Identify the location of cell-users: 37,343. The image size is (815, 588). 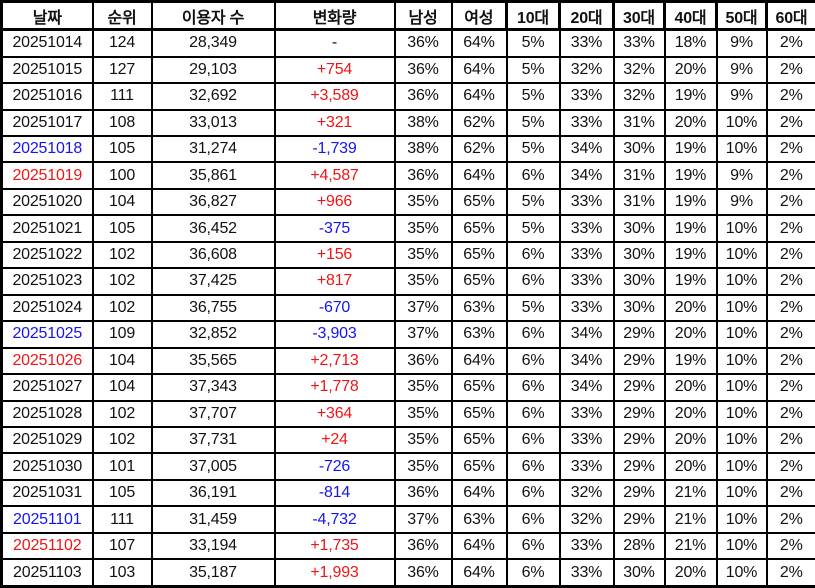
(213, 387).